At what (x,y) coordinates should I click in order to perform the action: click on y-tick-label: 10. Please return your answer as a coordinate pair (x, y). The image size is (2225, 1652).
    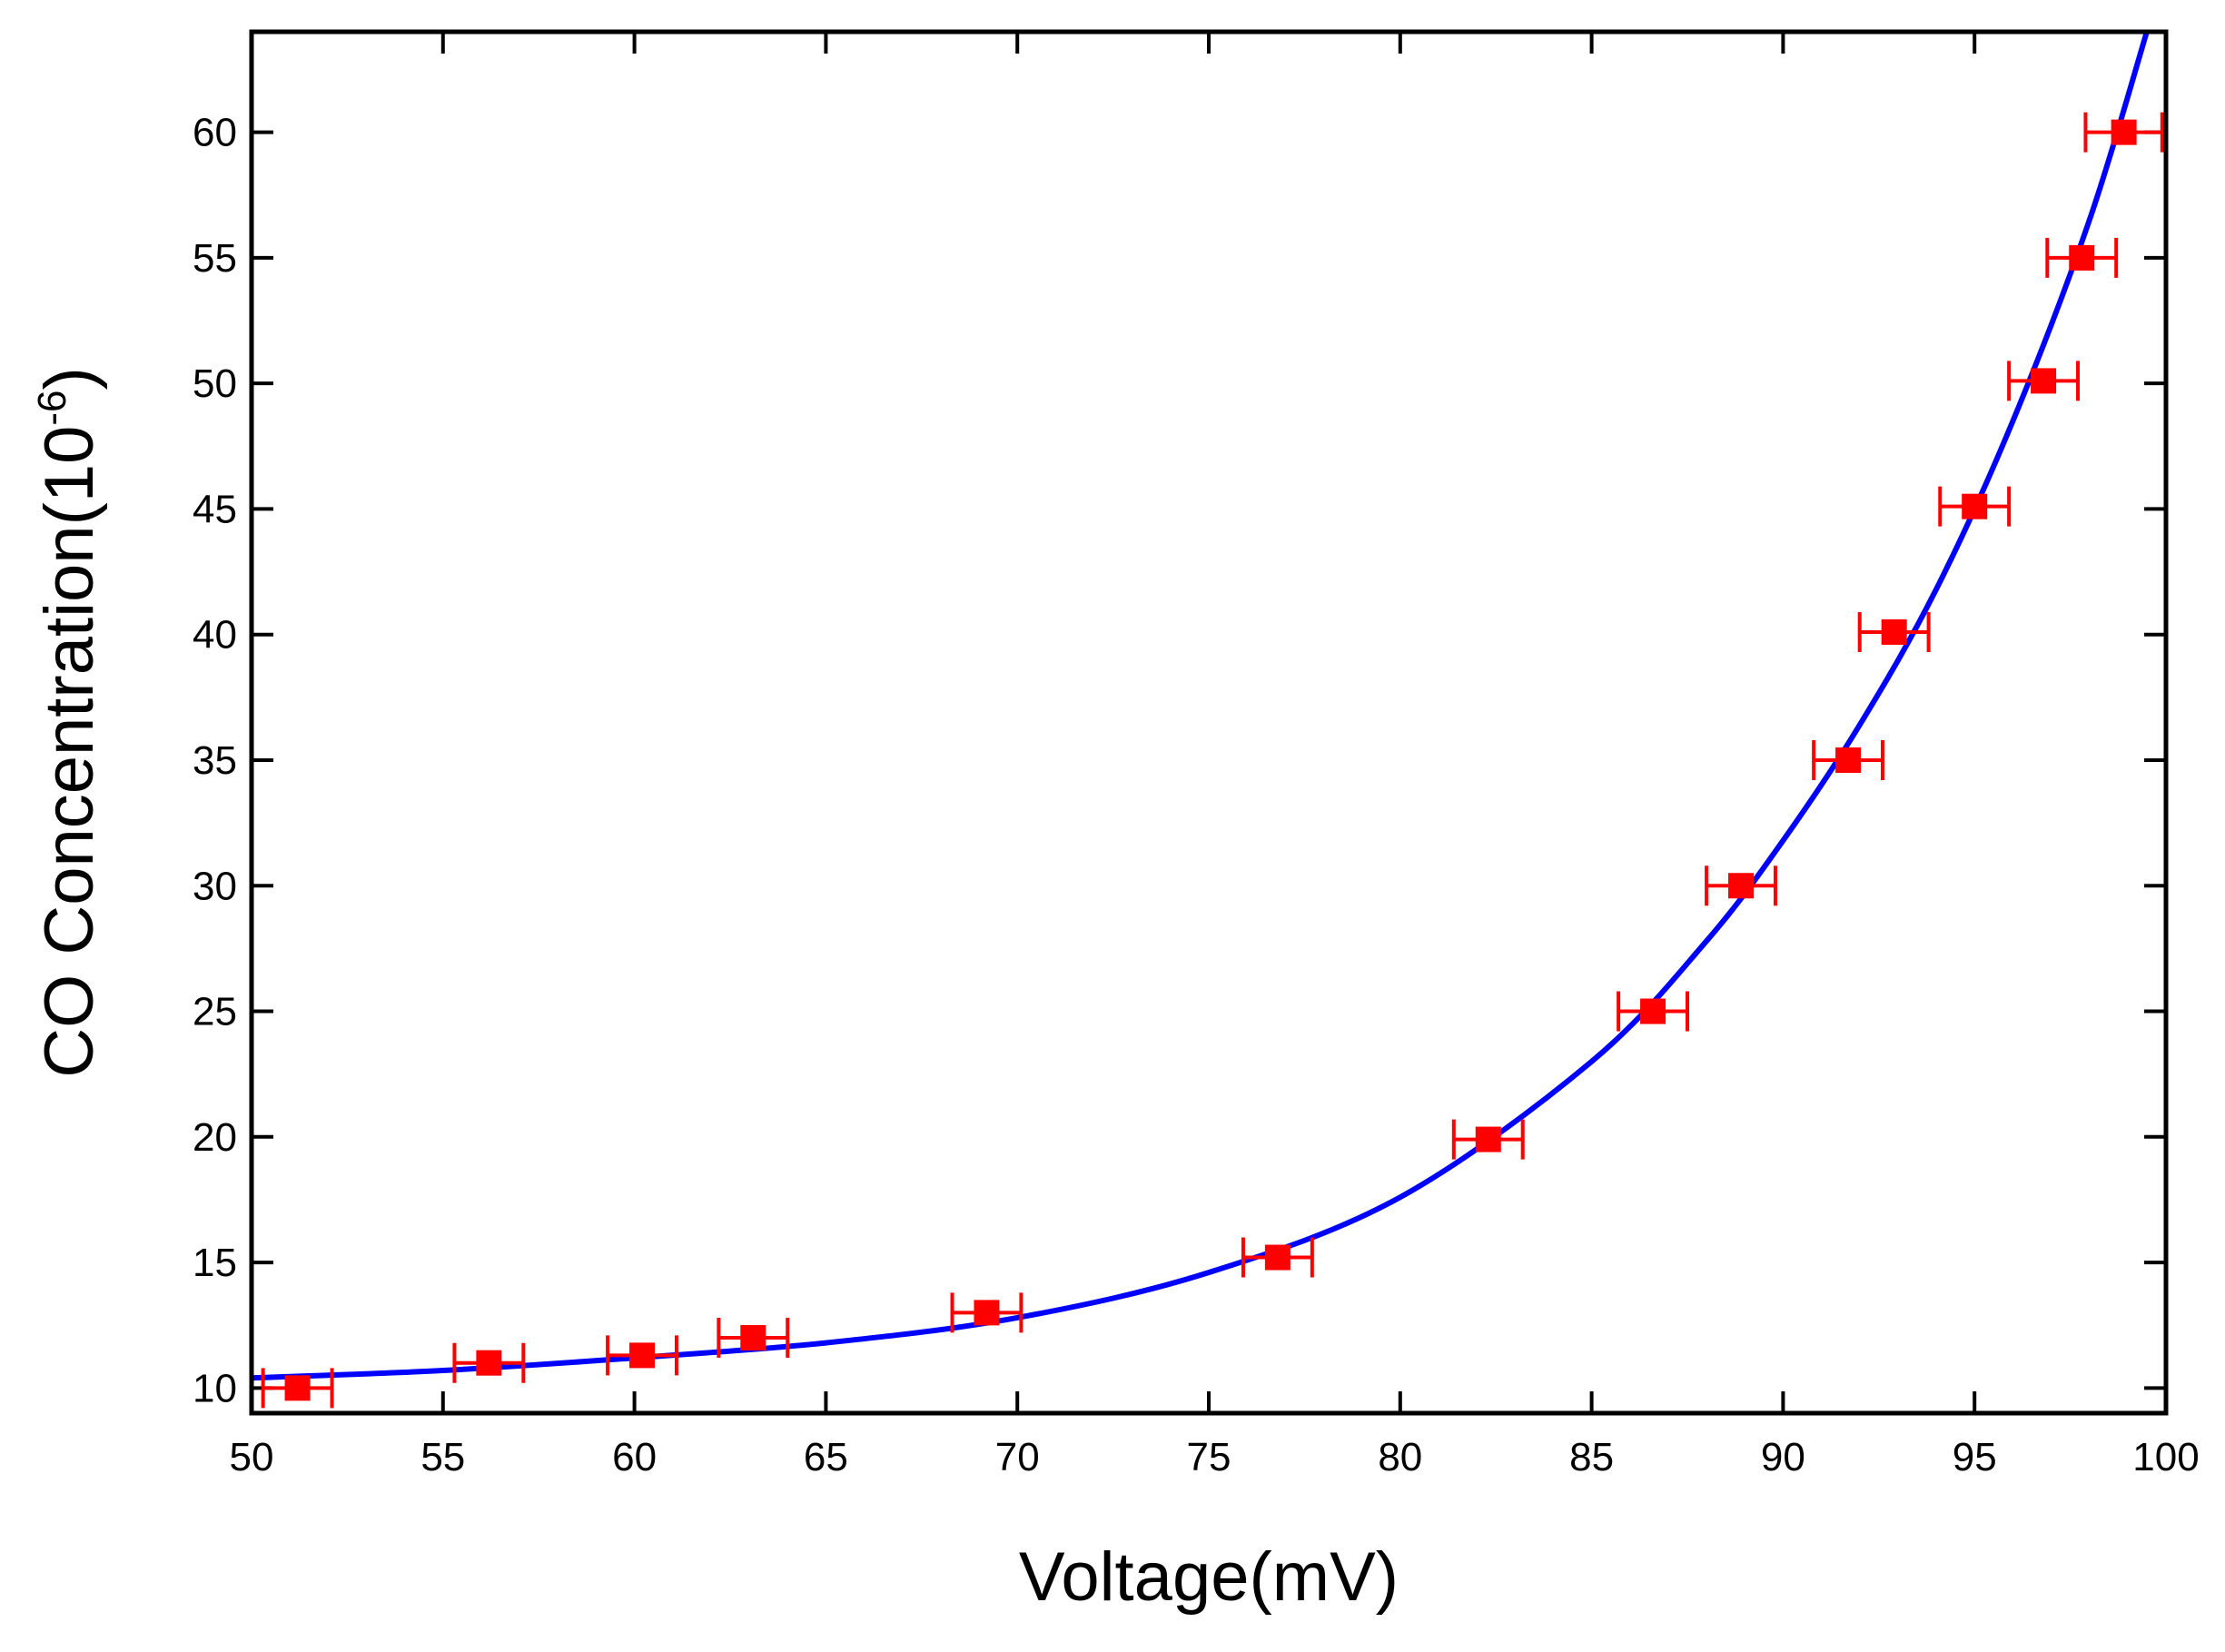
    Looking at the image, I should click on (215, 1388).